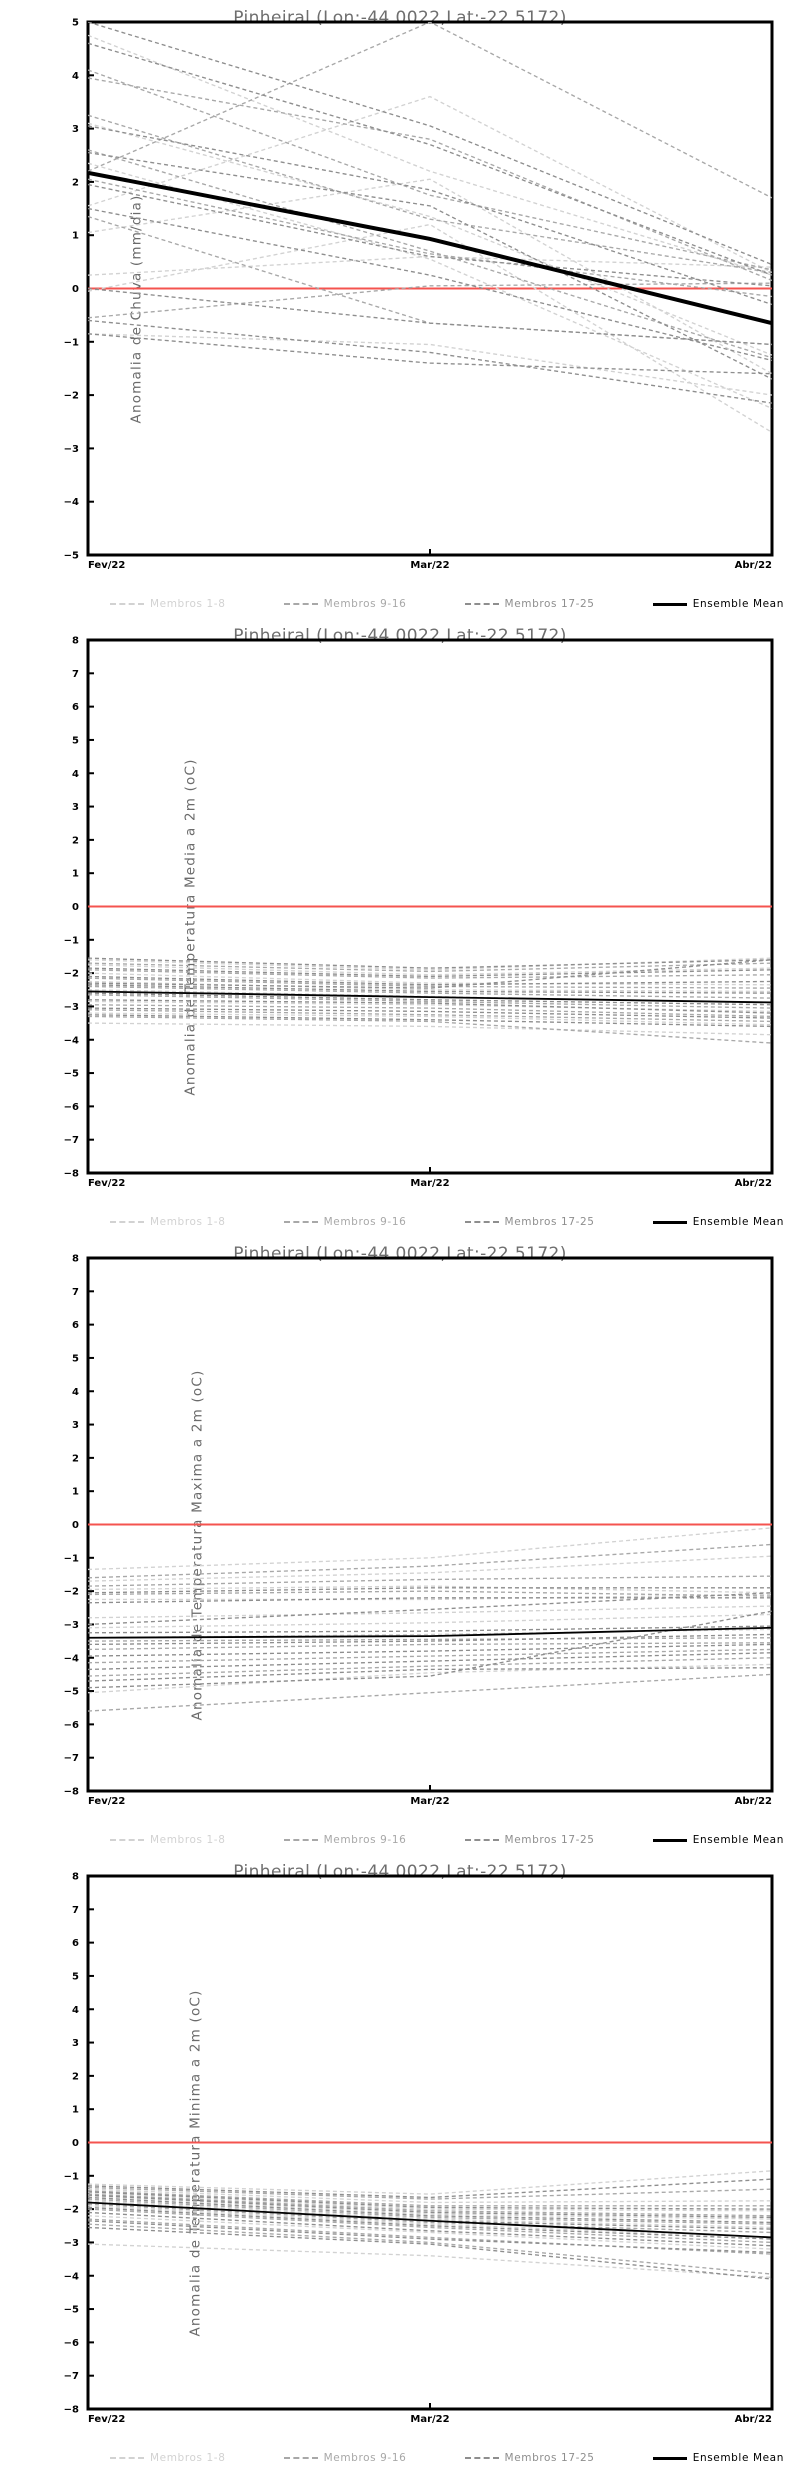  I want to click on svg-text: −4, so click(71, 502).